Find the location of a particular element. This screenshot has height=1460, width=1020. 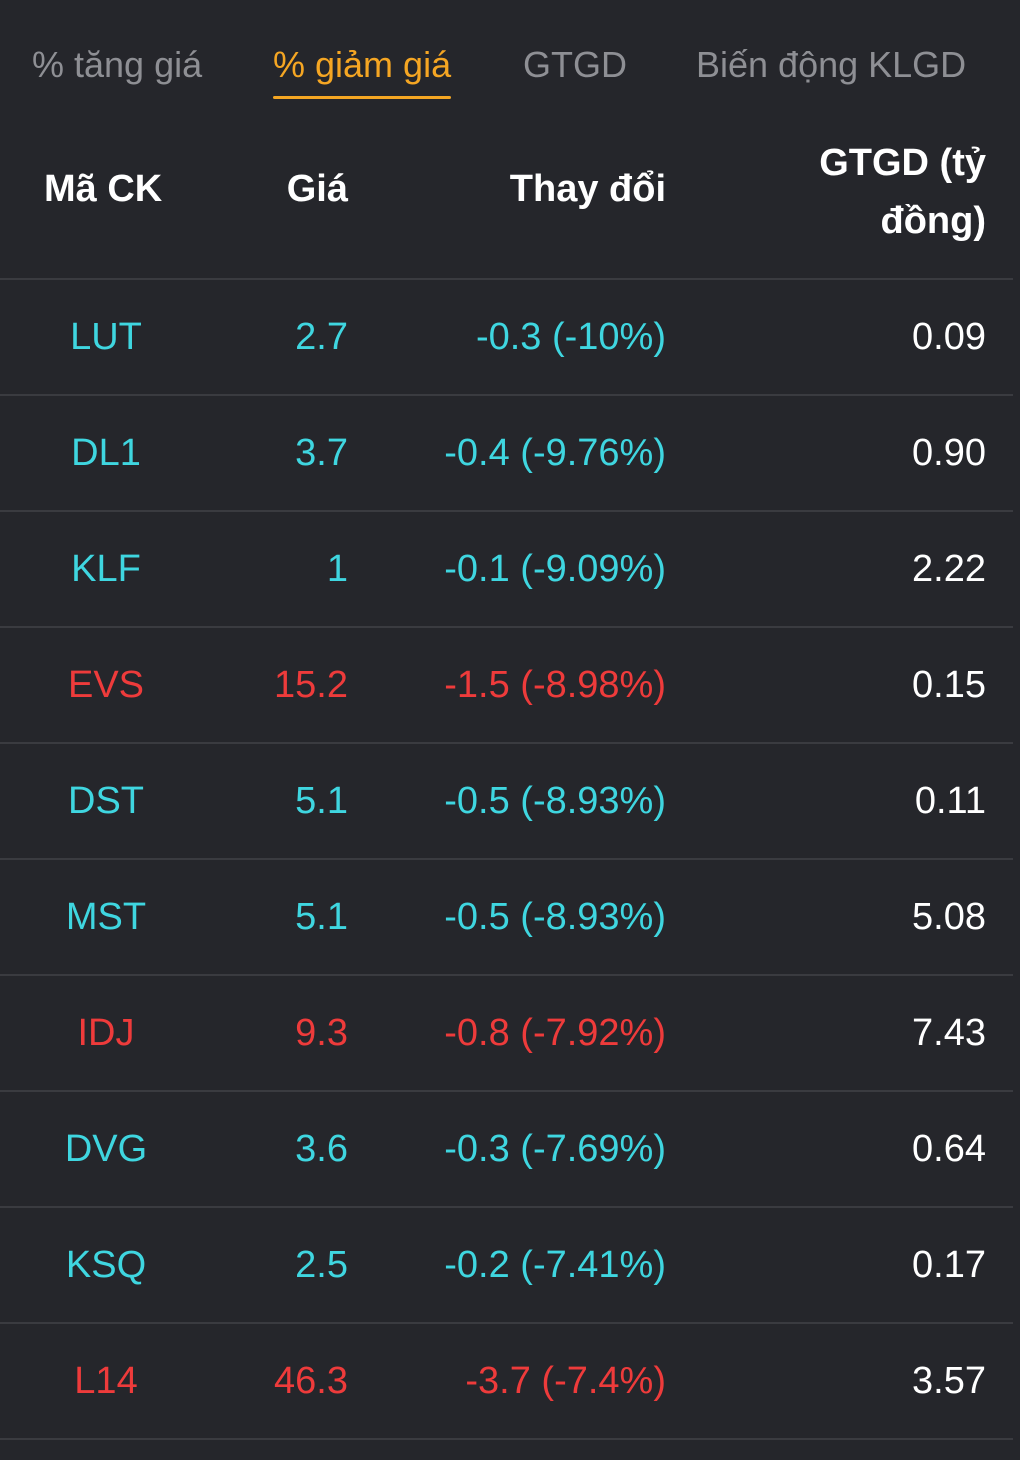

price-cell: 3.6 is located at coordinates (321, 1149).